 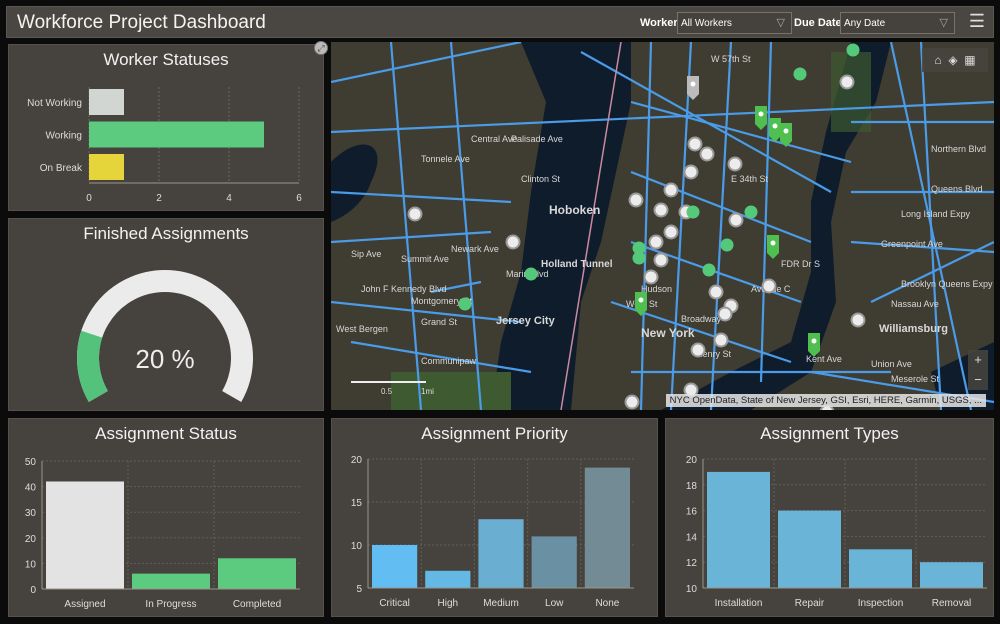 I want to click on map-label: FDR Dr S, so click(x=800, y=264).